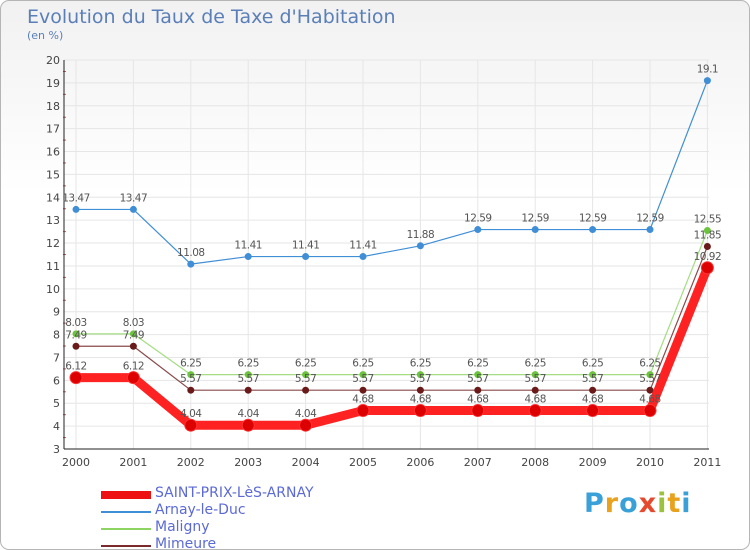 The height and width of the screenshot is (550, 750). What do you see at coordinates (53, 266) in the screenshot?
I see `y-tick-label: 11` at bounding box center [53, 266].